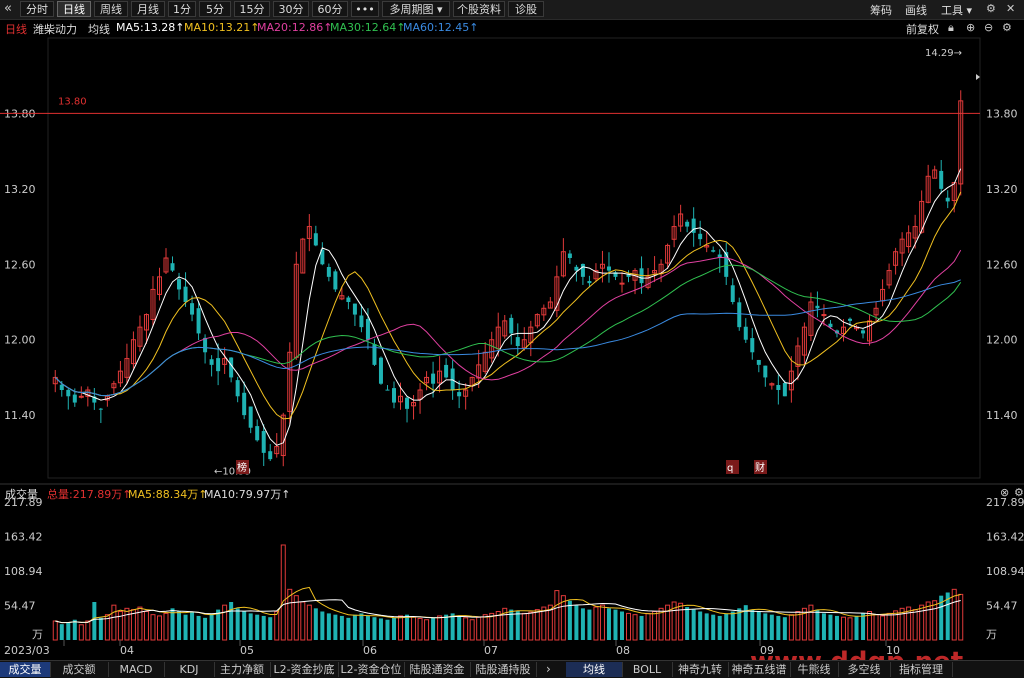  I want to click on event-marker-finance: 财, so click(760, 467).